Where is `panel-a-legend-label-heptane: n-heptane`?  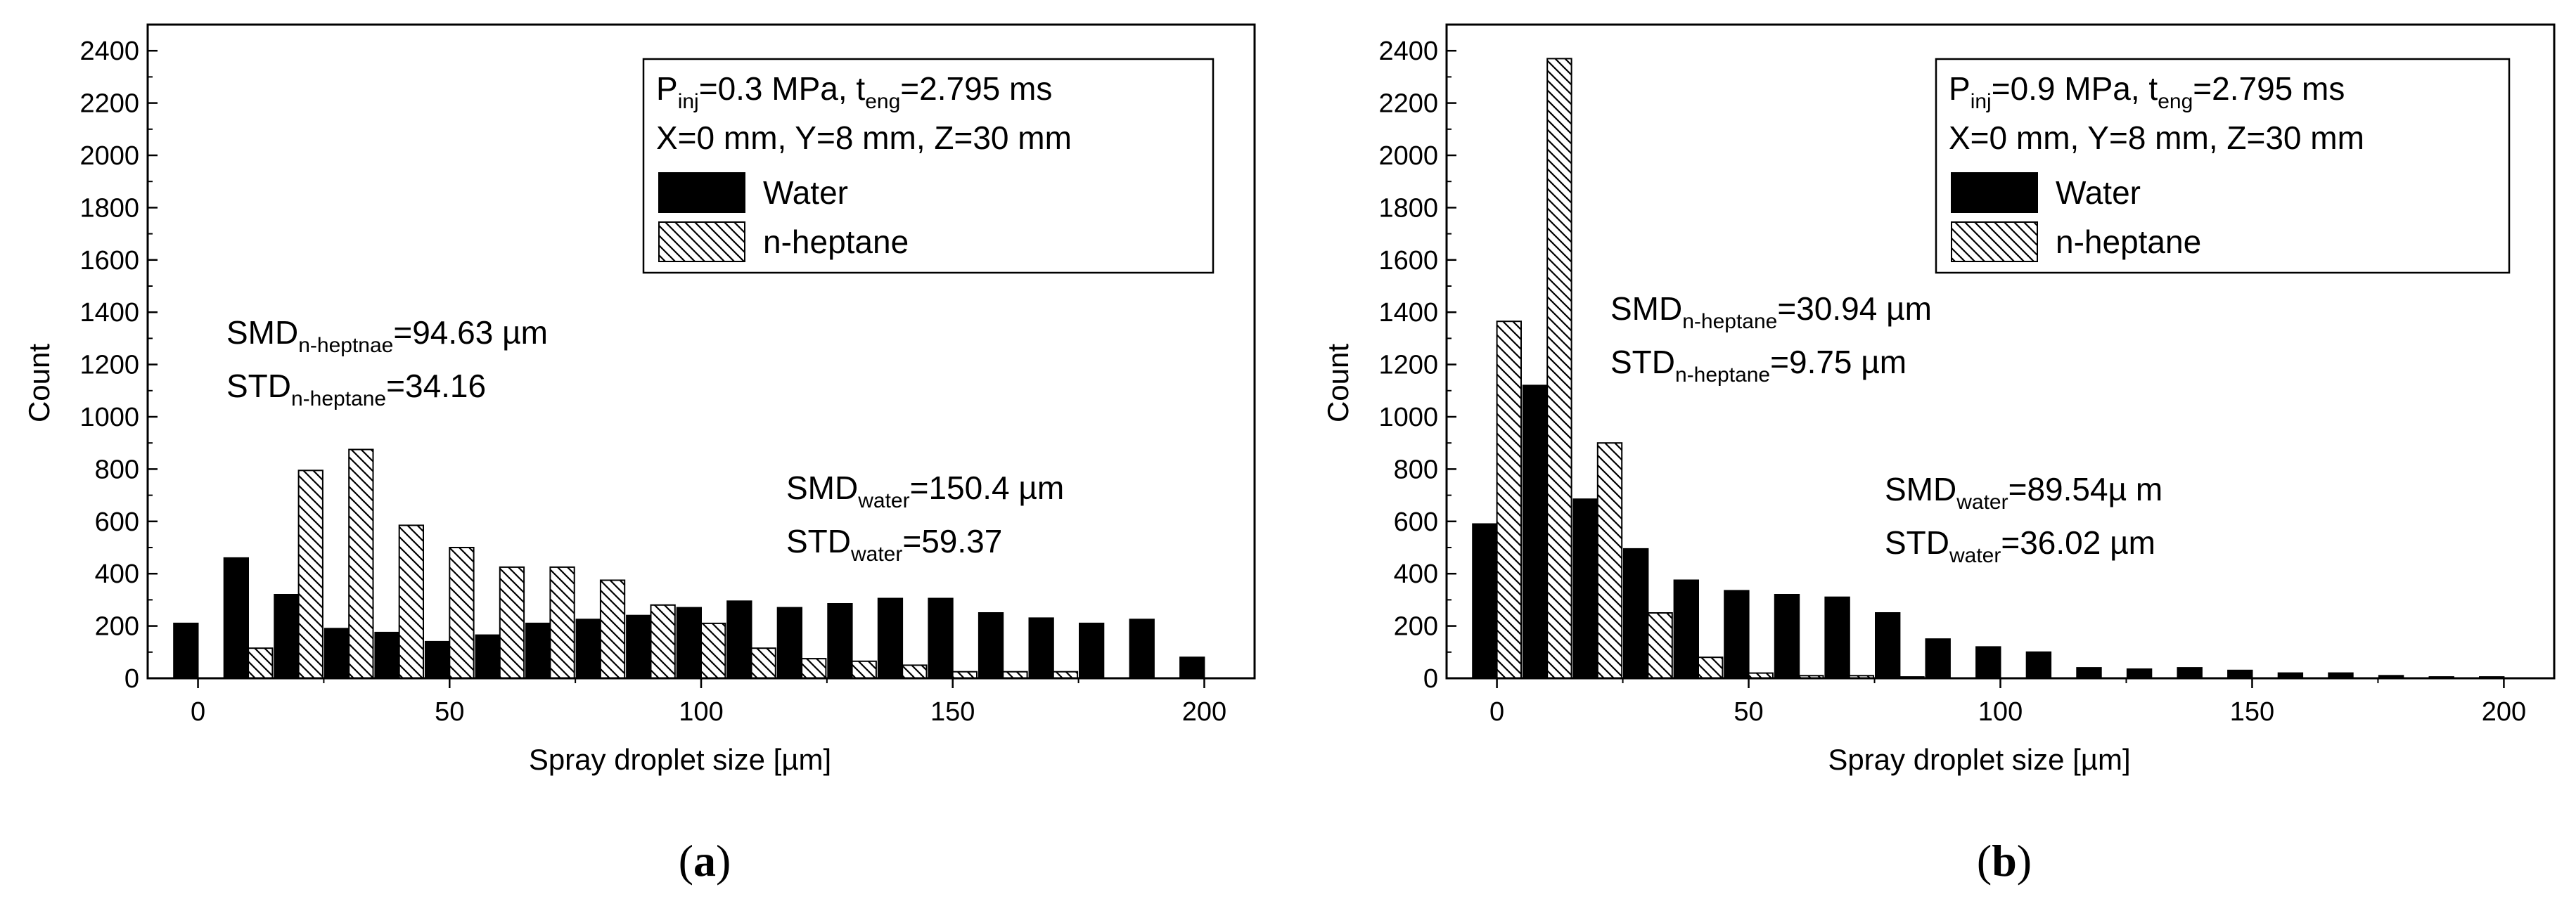 panel-a-legend-label-heptane: n-heptane is located at coordinates (836, 242).